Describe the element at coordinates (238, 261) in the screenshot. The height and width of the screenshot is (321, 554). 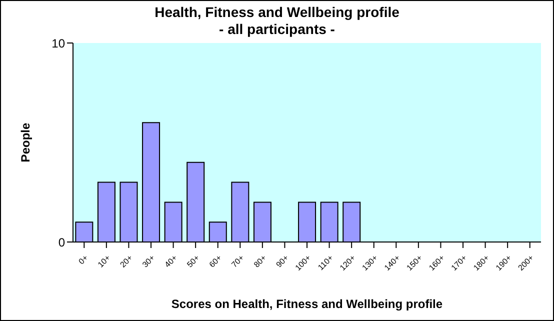
I see `x-tick-label: 70+` at that location.